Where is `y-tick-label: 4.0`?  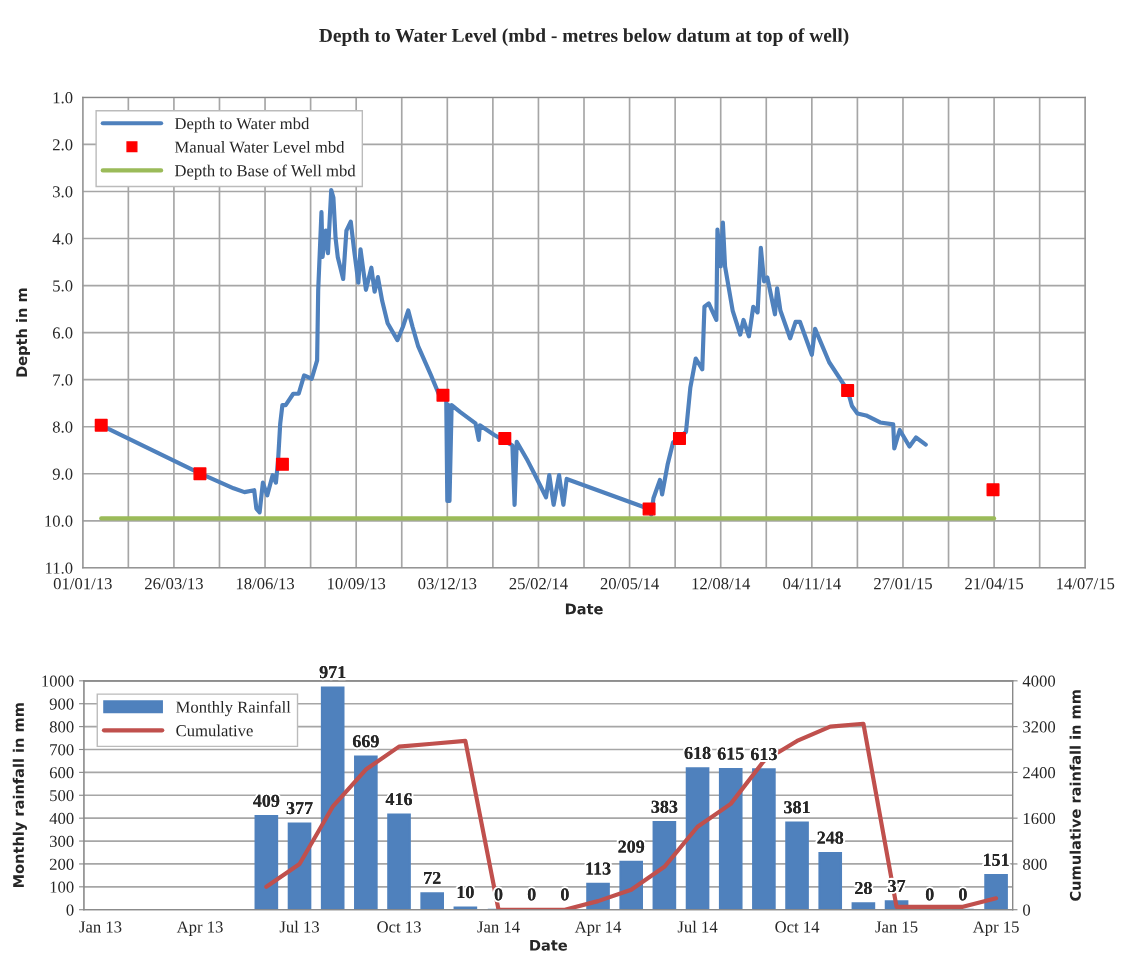 y-tick-label: 4.0 is located at coordinates (62, 239).